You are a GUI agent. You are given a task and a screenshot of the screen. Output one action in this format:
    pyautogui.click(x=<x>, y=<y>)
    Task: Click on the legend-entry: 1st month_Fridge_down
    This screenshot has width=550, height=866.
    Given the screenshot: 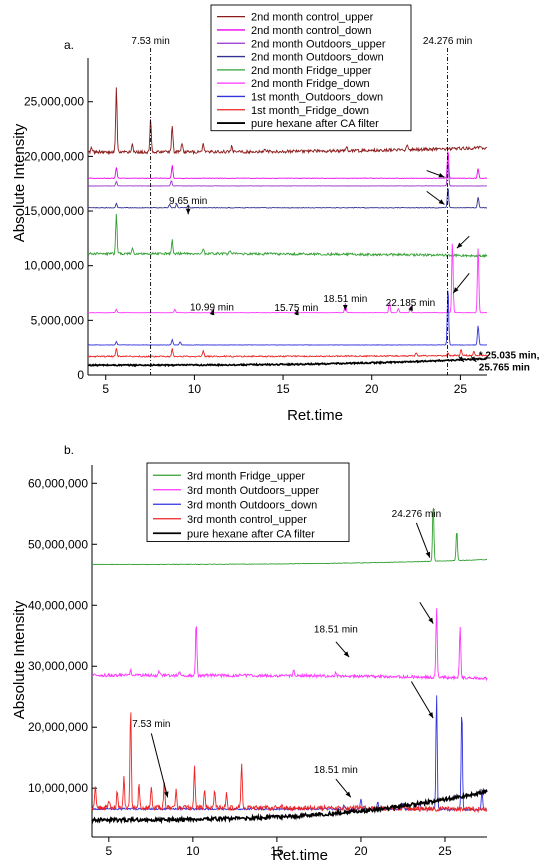 What is the action you would take?
    pyautogui.click(x=310, y=111)
    